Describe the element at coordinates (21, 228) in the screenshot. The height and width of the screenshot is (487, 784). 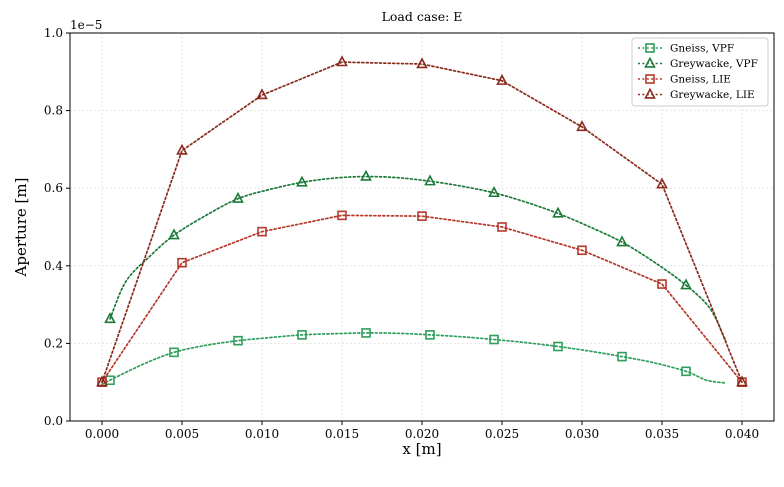
I see `y-axis-label: Aperture [m]` at that location.